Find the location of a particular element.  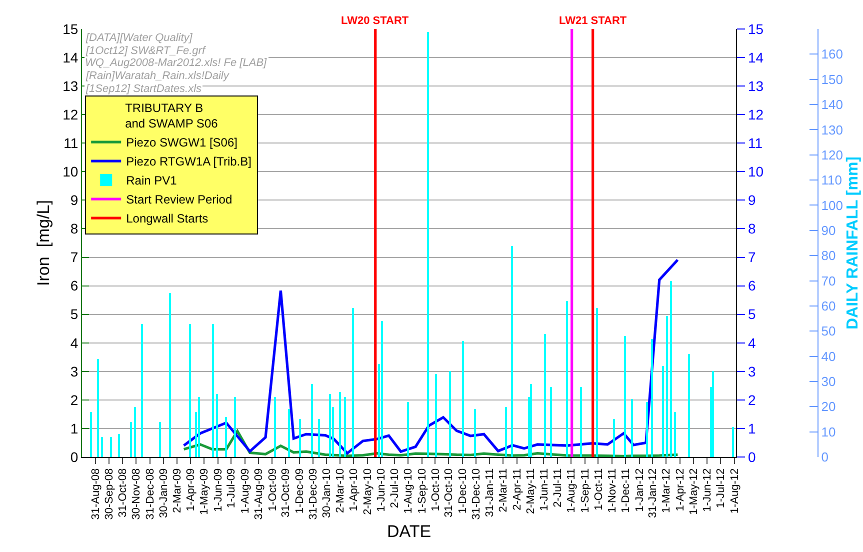

x-tick-label: 1-Jul-12 is located at coordinates (721, 488).